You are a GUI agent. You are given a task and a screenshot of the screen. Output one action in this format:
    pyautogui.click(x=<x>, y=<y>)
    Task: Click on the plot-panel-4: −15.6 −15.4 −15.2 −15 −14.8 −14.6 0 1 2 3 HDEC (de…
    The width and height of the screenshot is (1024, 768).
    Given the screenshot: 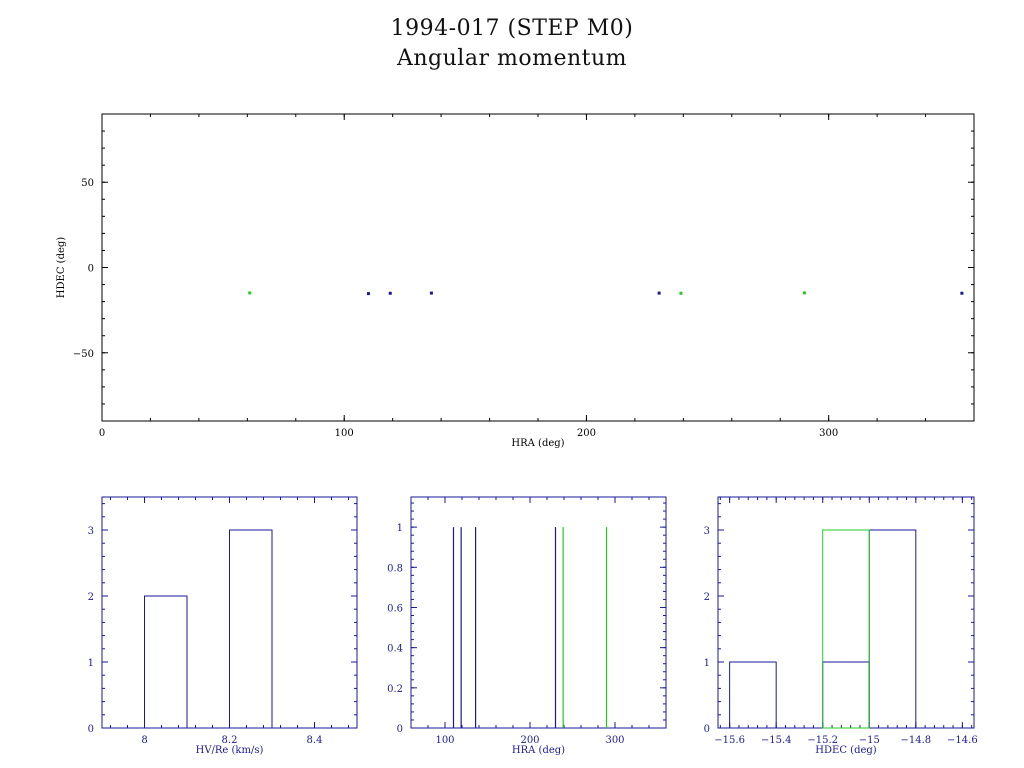 What is the action you would take?
    pyautogui.click(x=841, y=626)
    